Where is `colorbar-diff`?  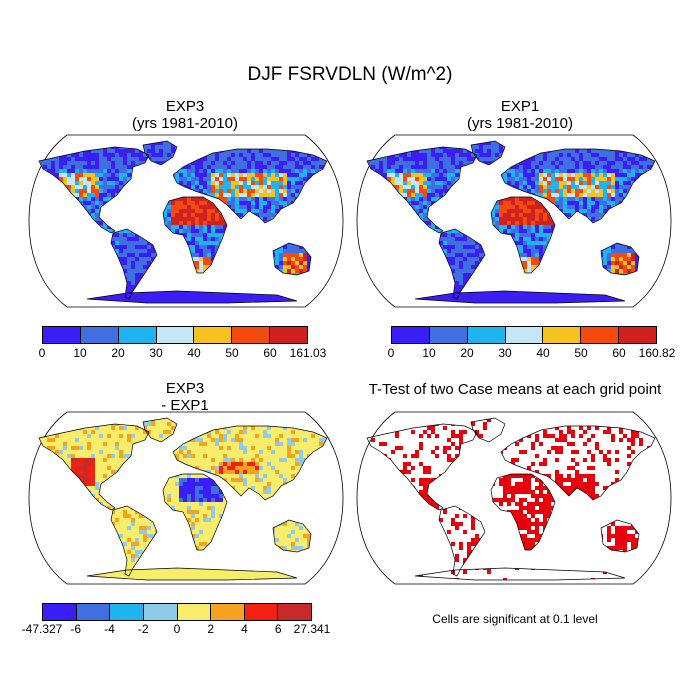
colorbar-diff is located at coordinates (177, 612).